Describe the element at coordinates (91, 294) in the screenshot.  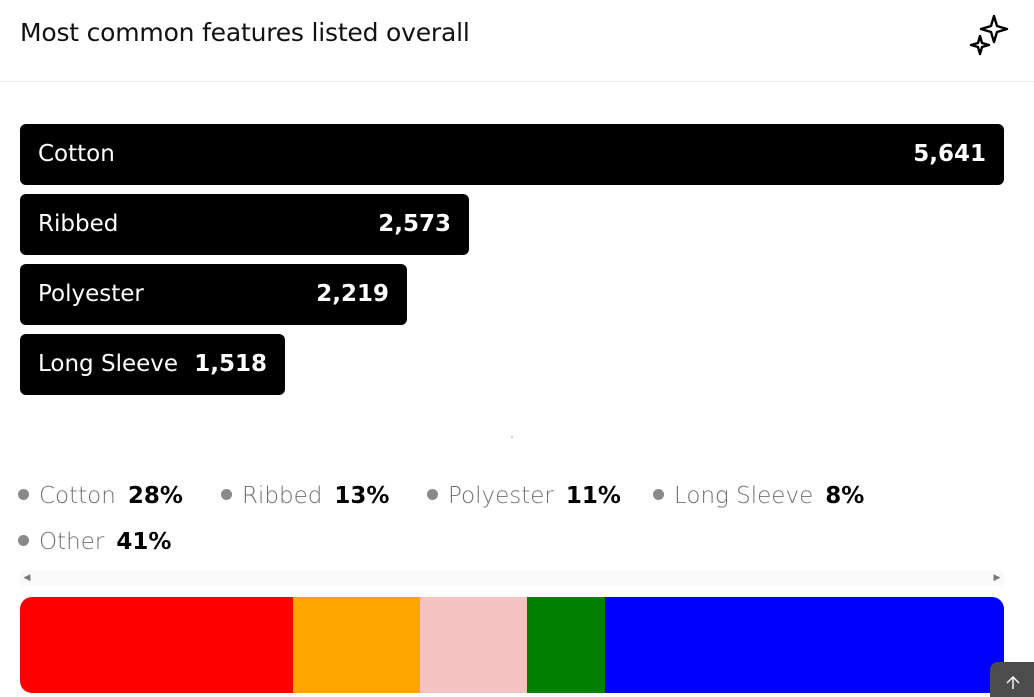
I see `bar-label: Polyester` at that location.